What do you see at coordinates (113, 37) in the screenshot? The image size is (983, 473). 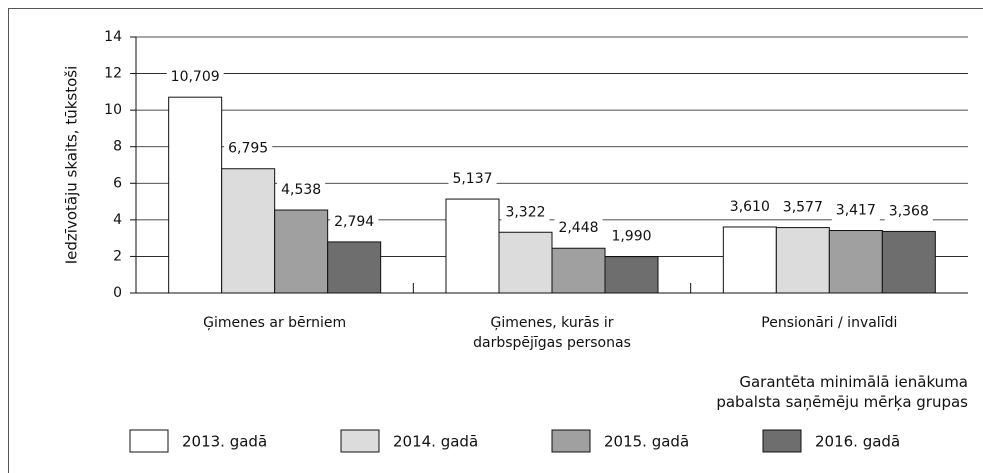 I see `y-tick-label: 14` at bounding box center [113, 37].